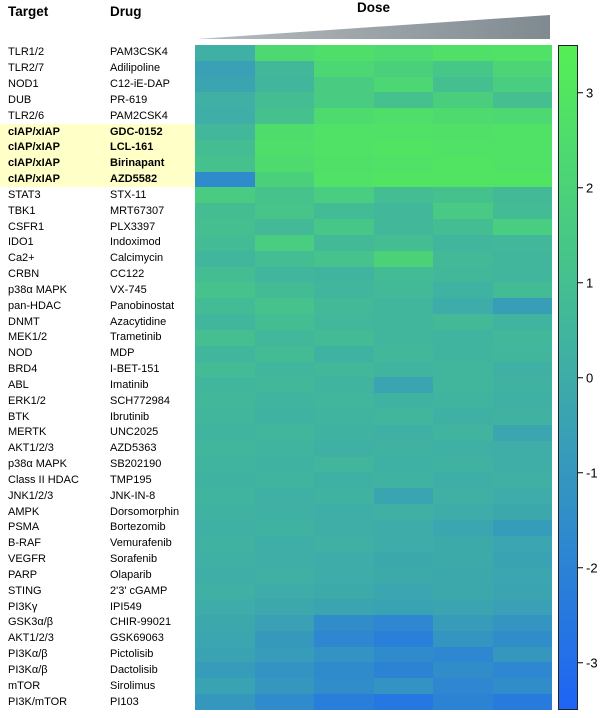 This screenshot has width=600, height=718. Describe the element at coordinates (136, 337) in the screenshot. I see `drug-label: Trametinib` at that location.